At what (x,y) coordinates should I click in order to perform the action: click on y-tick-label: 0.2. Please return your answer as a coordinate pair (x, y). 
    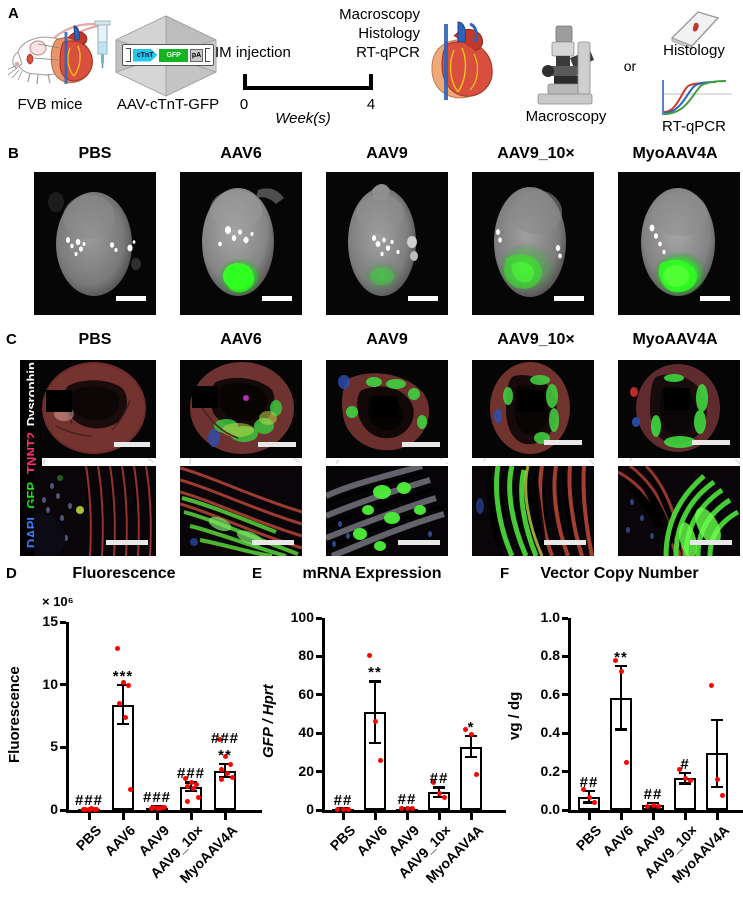
    Looking at the image, I should click on (550, 770).